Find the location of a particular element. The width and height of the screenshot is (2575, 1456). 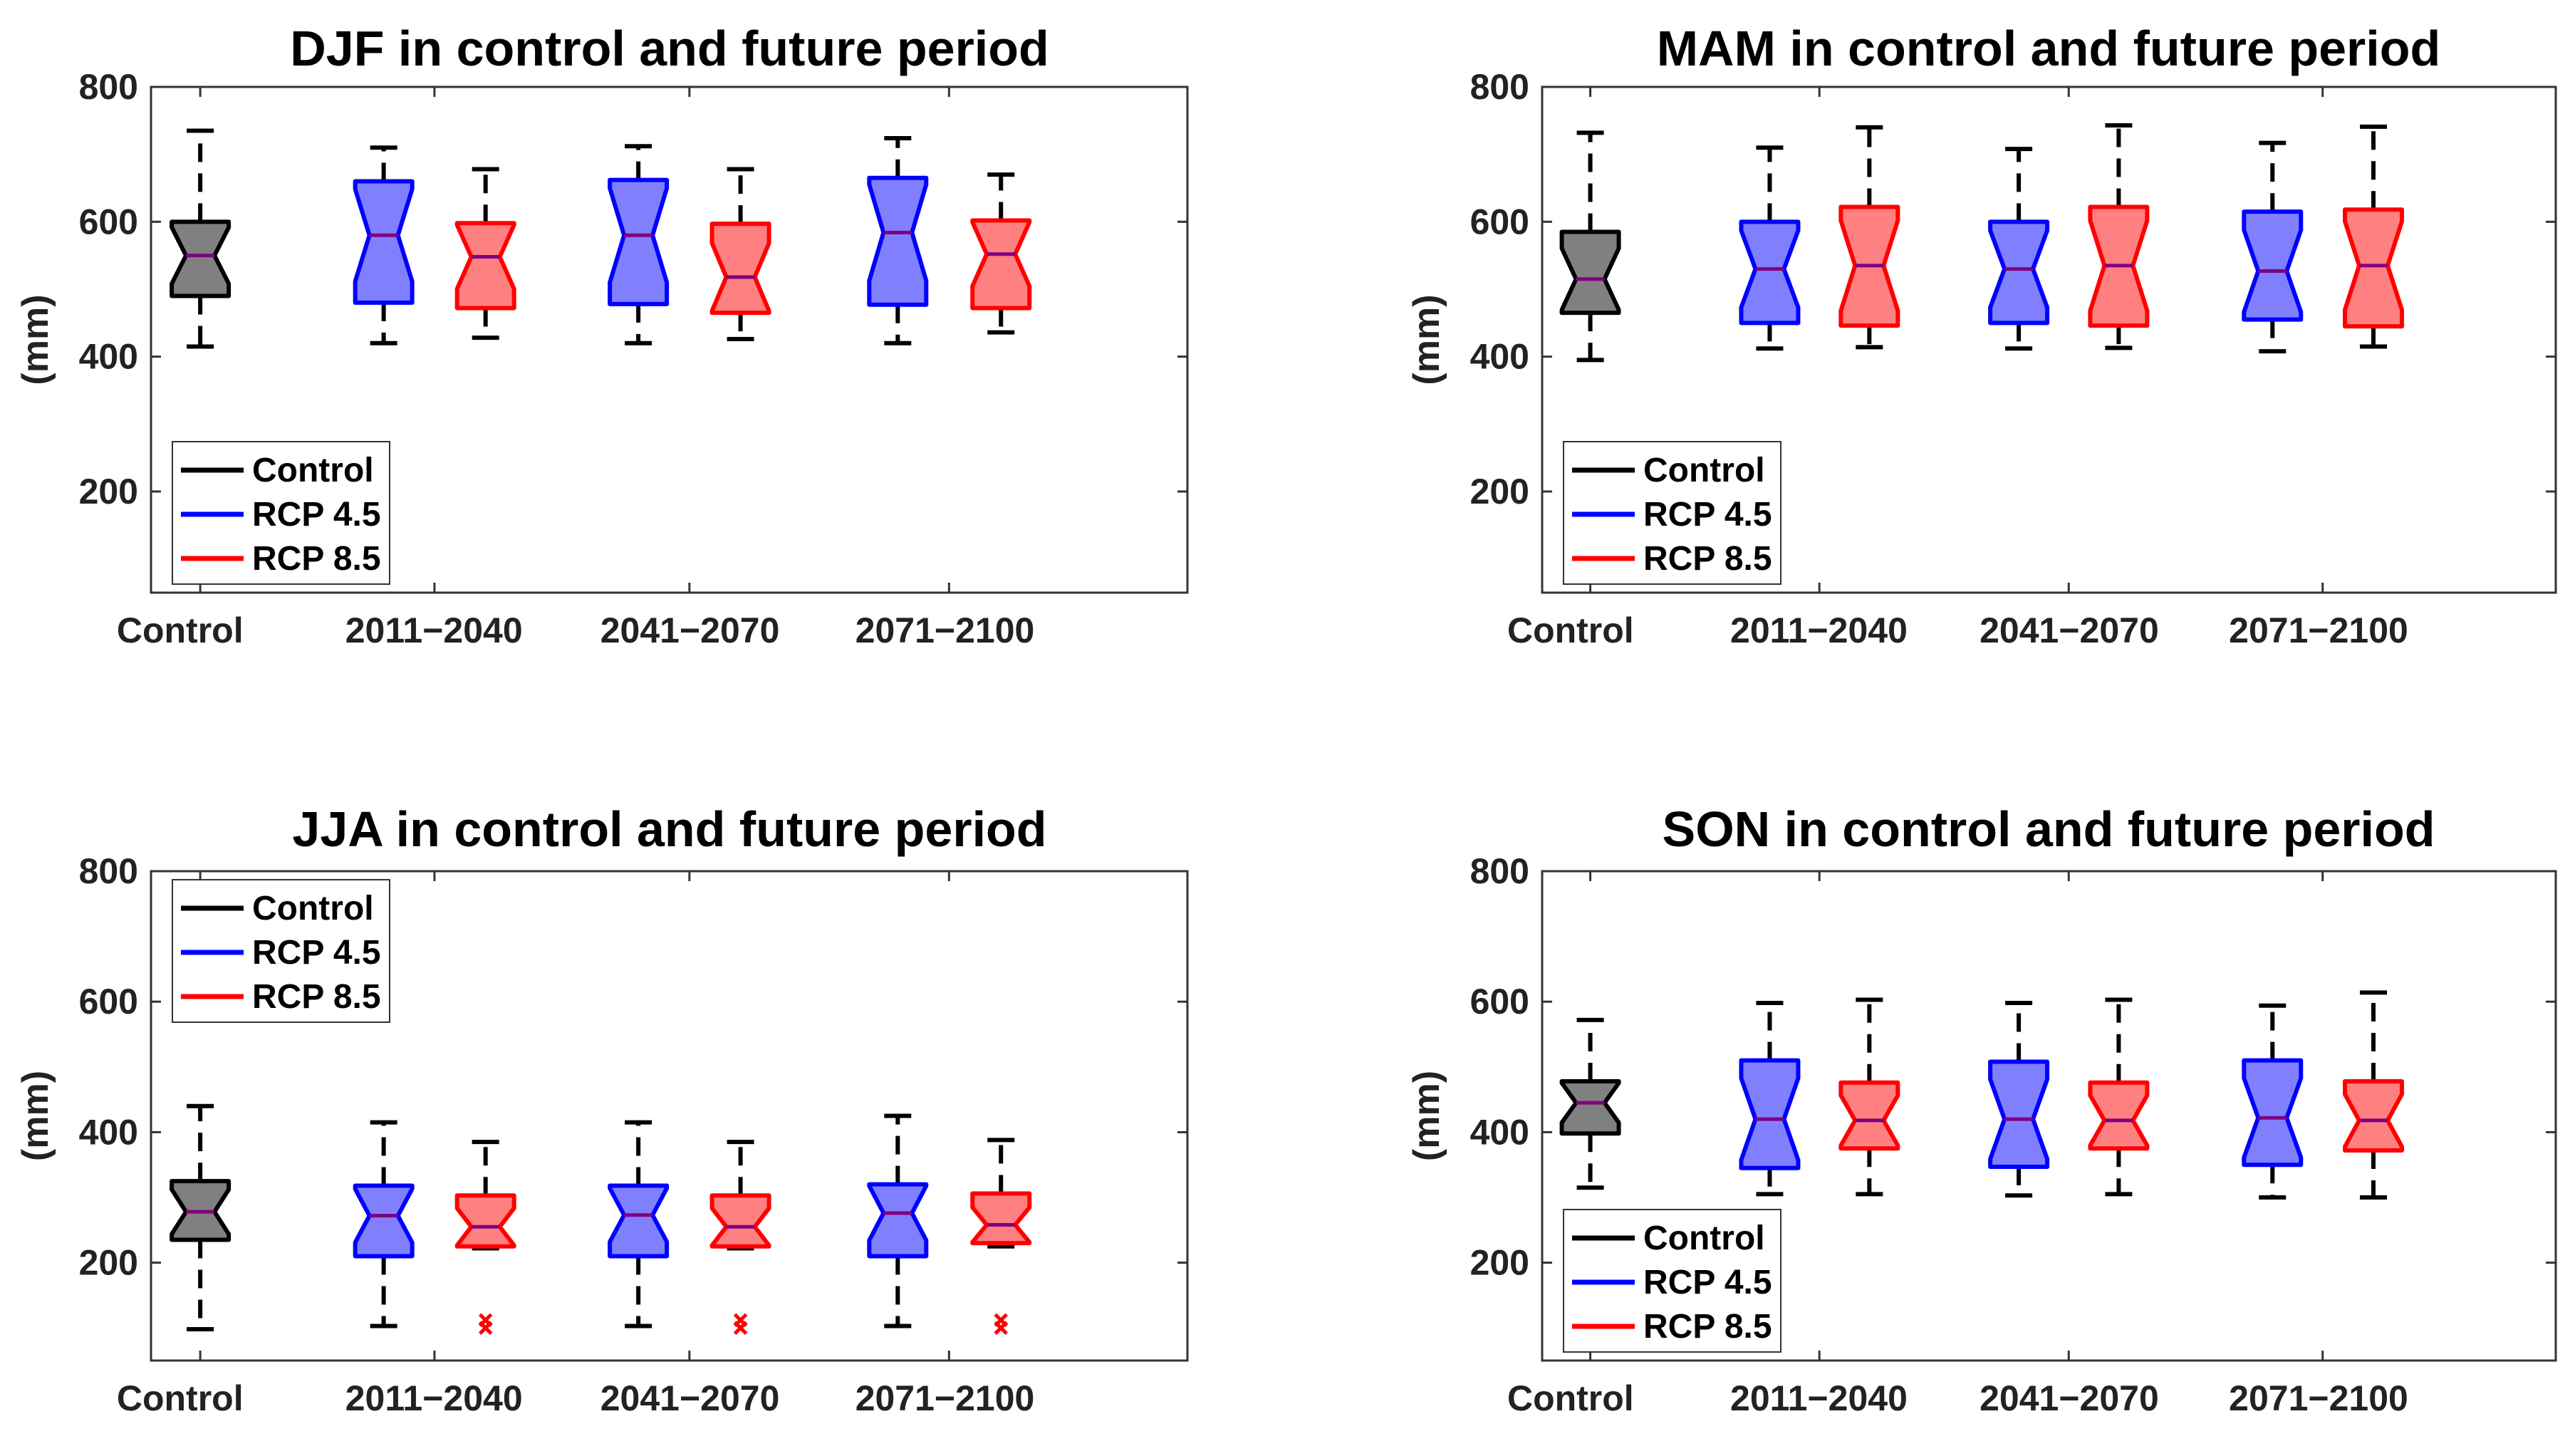

chart-title: MAM in control and future period is located at coordinates (2048, 48).